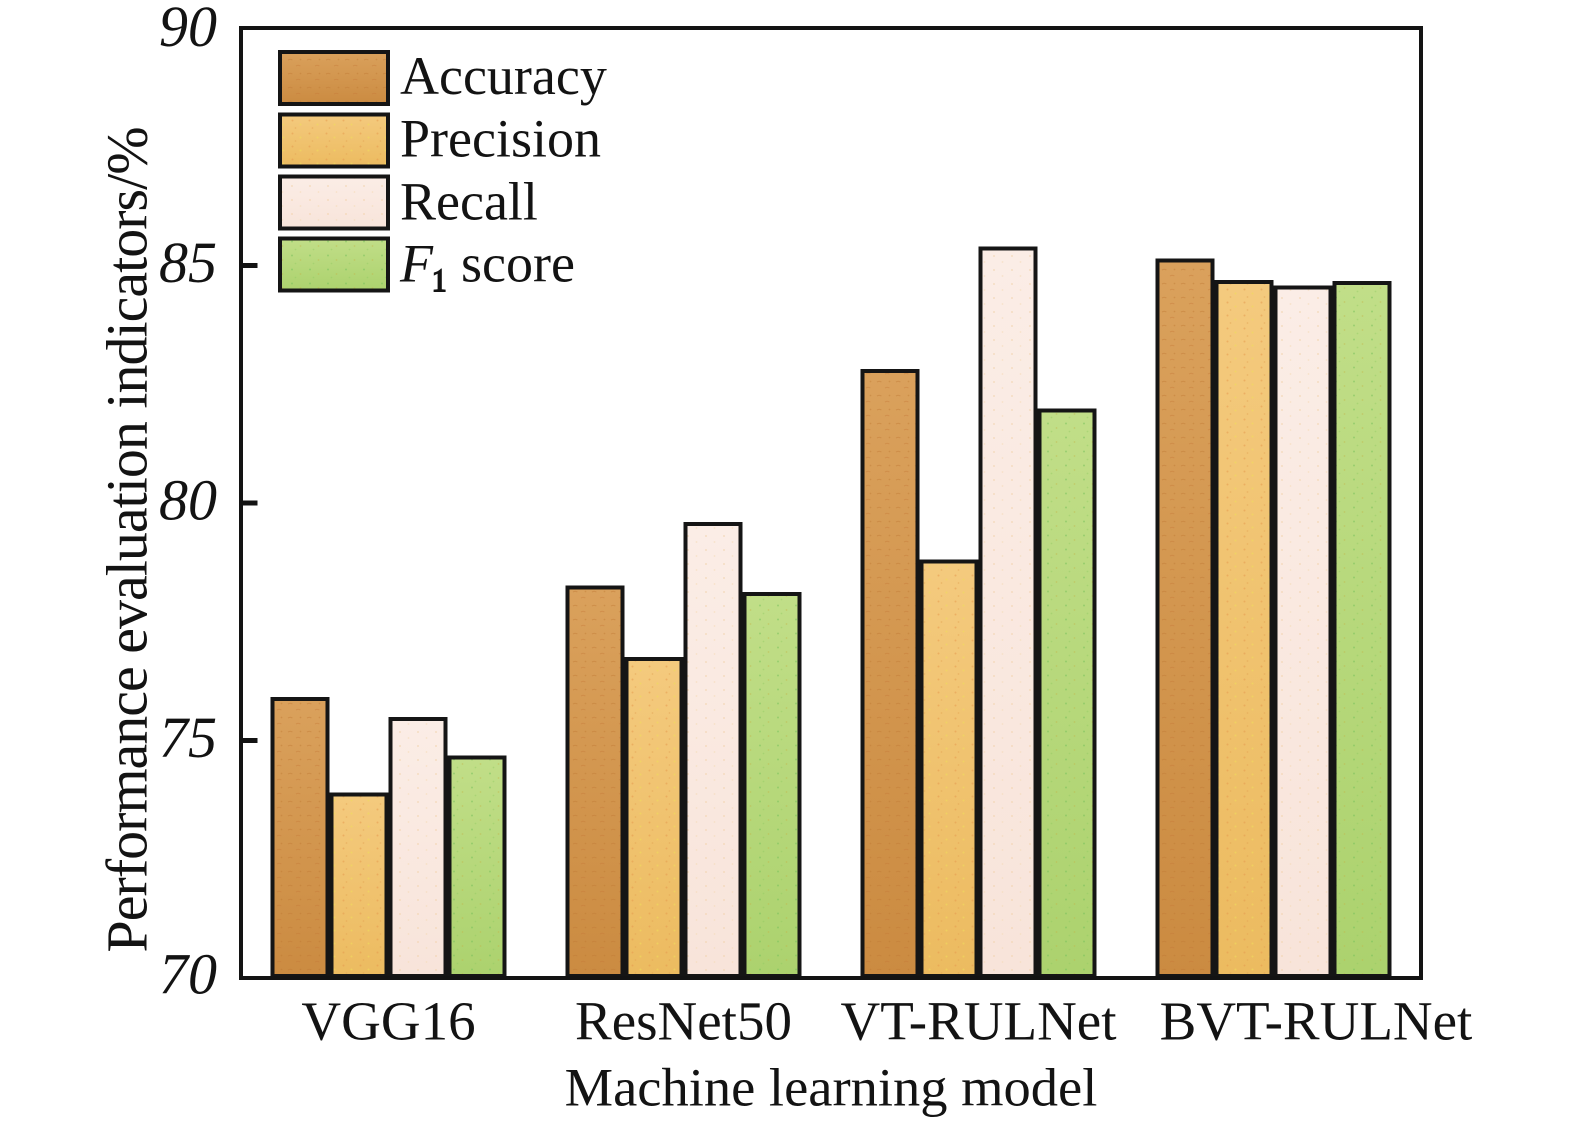 This screenshot has width=1575, height=1125. What do you see at coordinates (188, 262) in the screenshot?
I see `svg-text: 85` at bounding box center [188, 262].